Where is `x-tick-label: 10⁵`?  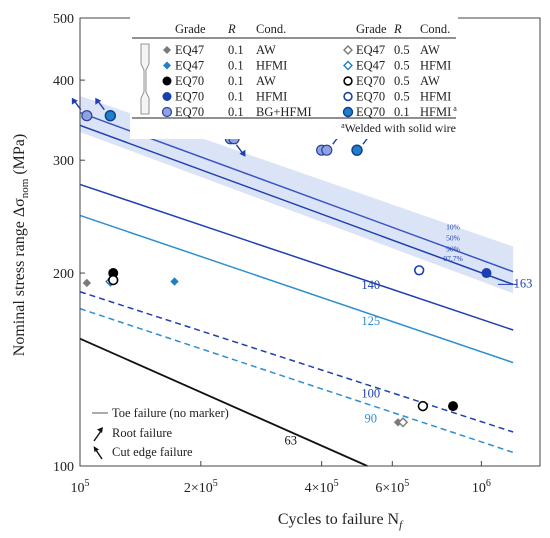
x-tick-label: 10⁵ is located at coordinates (80, 487).